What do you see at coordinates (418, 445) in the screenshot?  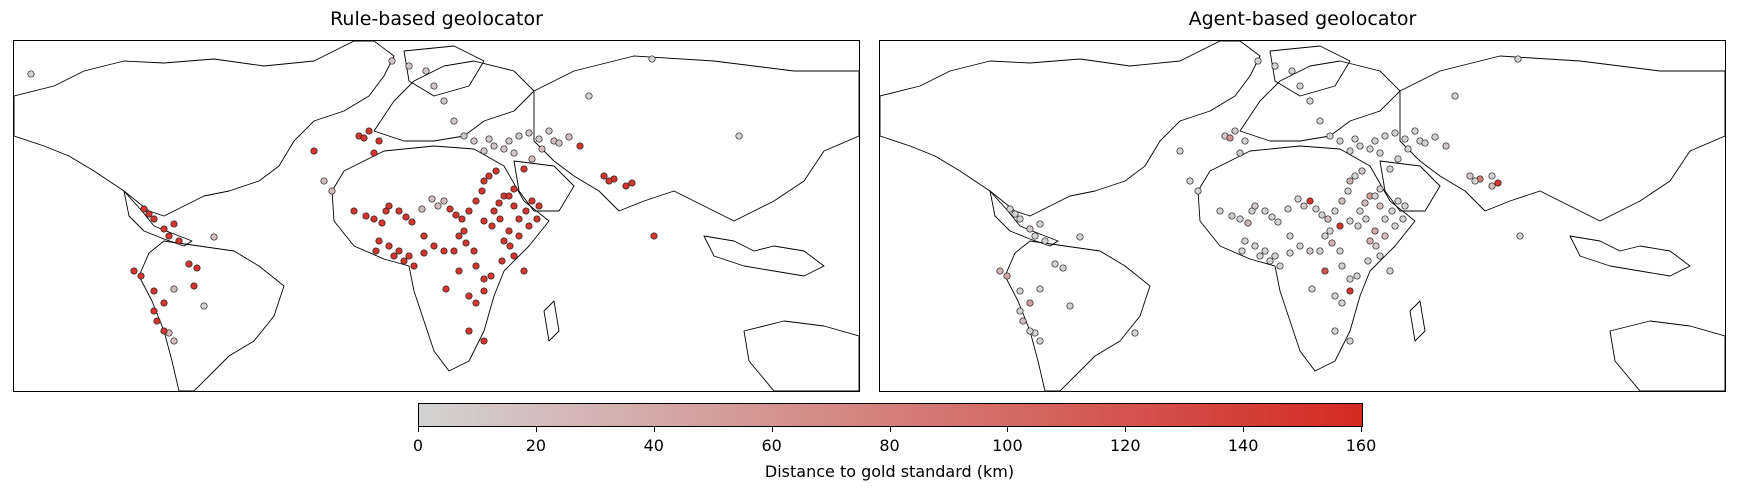 I see `colorbar-tick-label: 0` at bounding box center [418, 445].